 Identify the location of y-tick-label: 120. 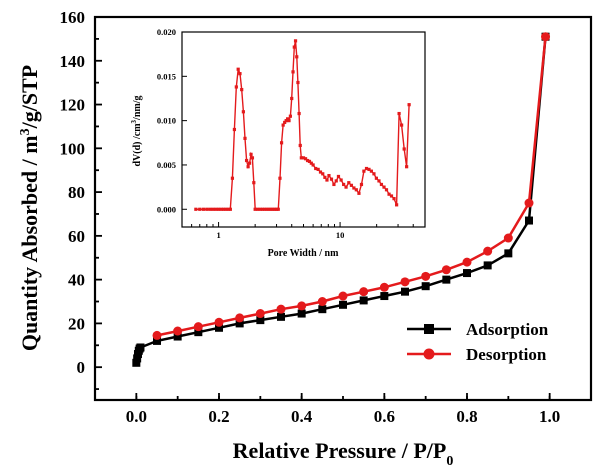
(73, 105).